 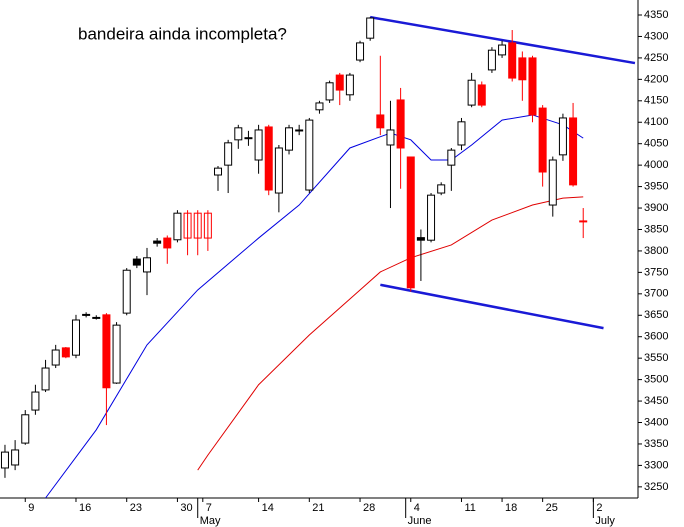 What do you see at coordinates (656, 15) in the screenshot?
I see `y-tick-label: 4350` at bounding box center [656, 15].